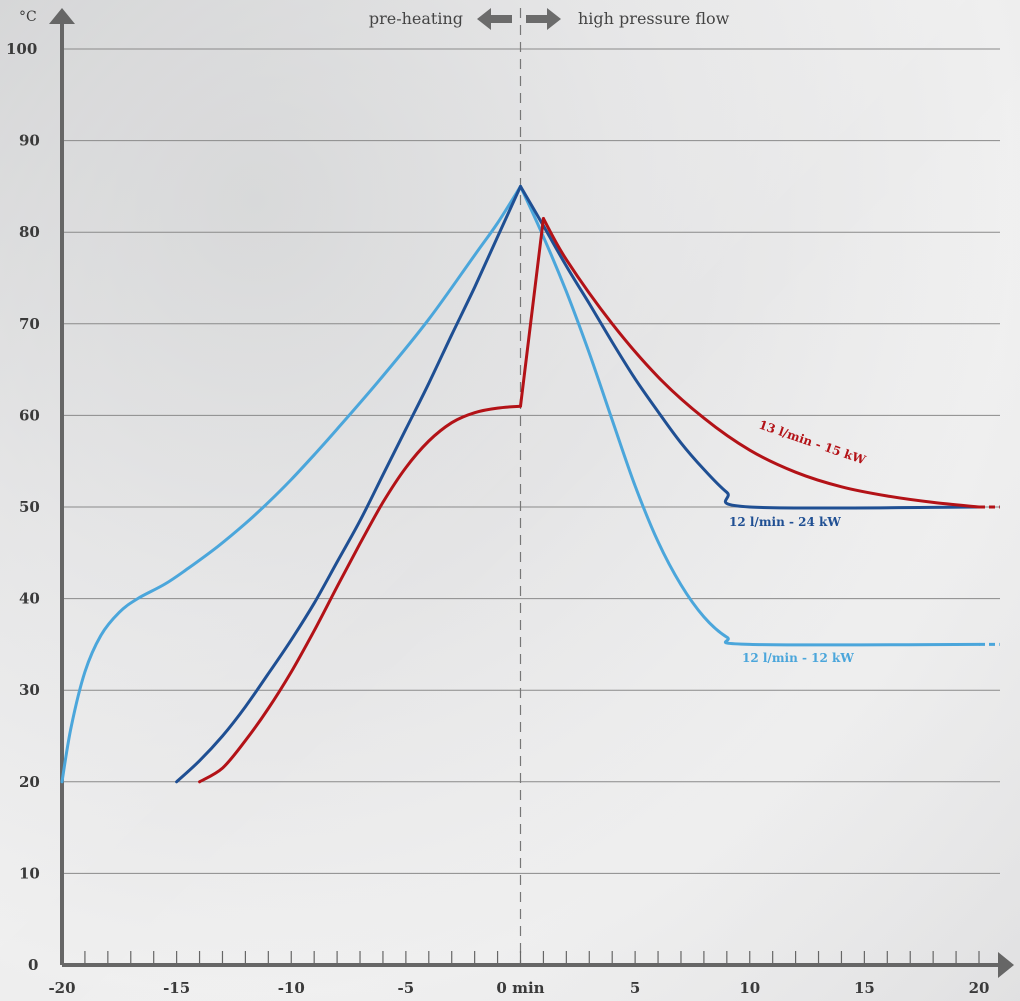  What do you see at coordinates (798, 658) in the screenshot?
I see `series-label-0: 12 l/min - 12 kW` at bounding box center [798, 658].